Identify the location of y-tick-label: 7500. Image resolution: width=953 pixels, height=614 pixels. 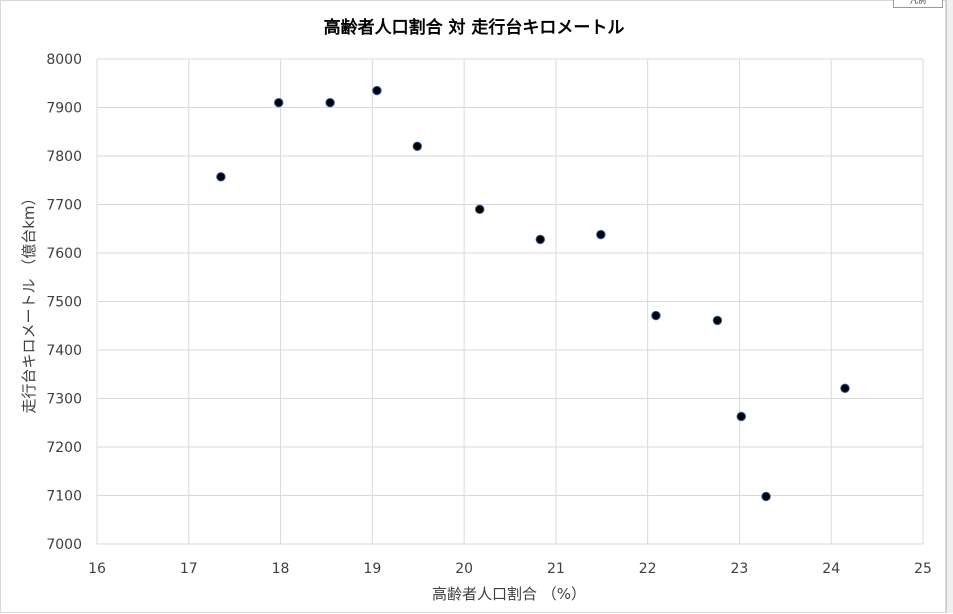
(64, 303).